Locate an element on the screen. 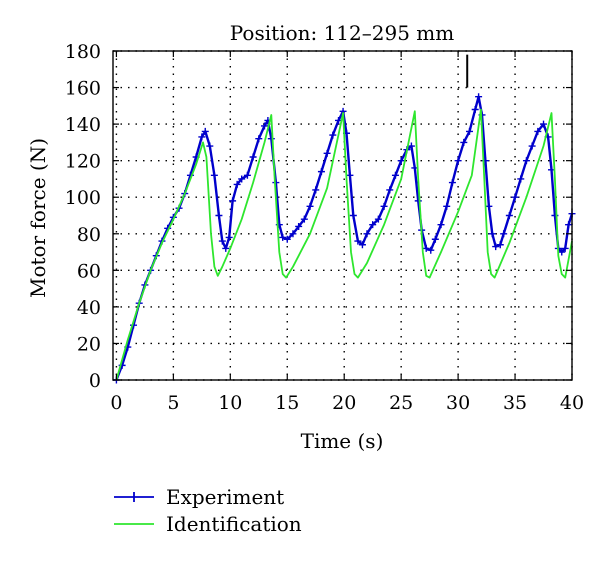 This screenshot has width=600, height=565. x-tick-label: 0 is located at coordinates (116, 403).